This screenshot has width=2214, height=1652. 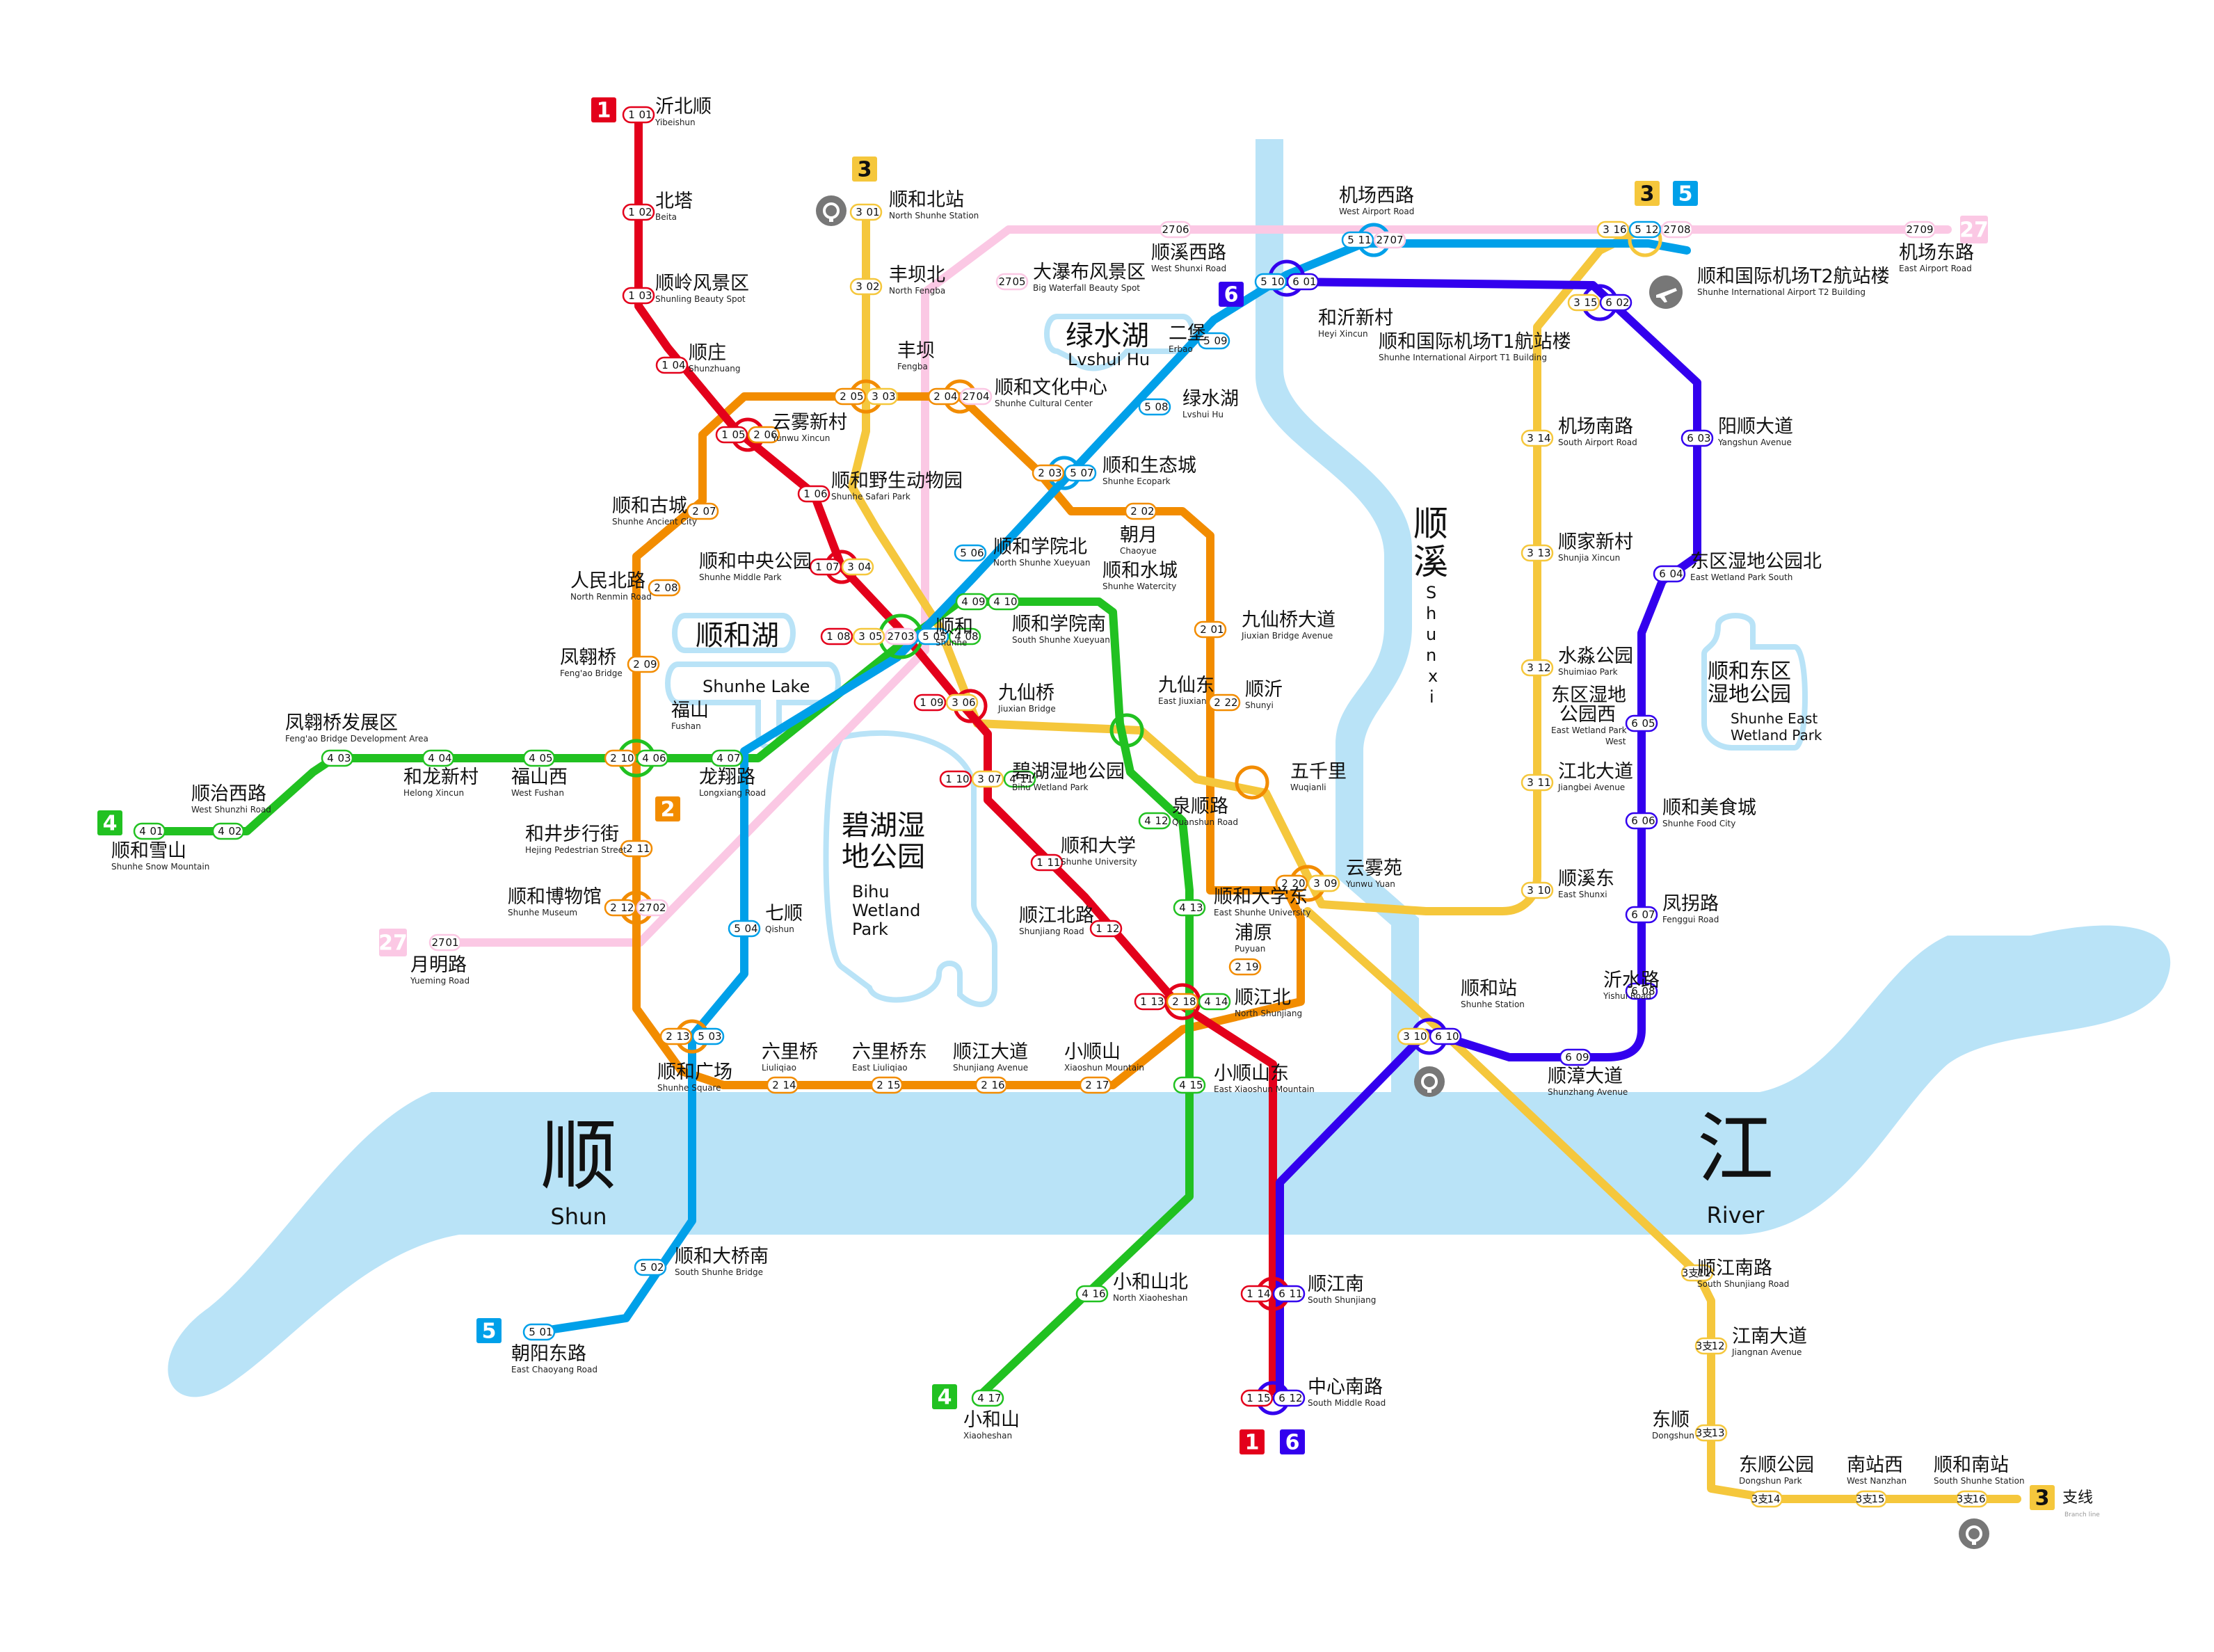 What do you see at coordinates (939, 637) in the screenshot?
I see `station-number: 05` at bounding box center [939, 637].